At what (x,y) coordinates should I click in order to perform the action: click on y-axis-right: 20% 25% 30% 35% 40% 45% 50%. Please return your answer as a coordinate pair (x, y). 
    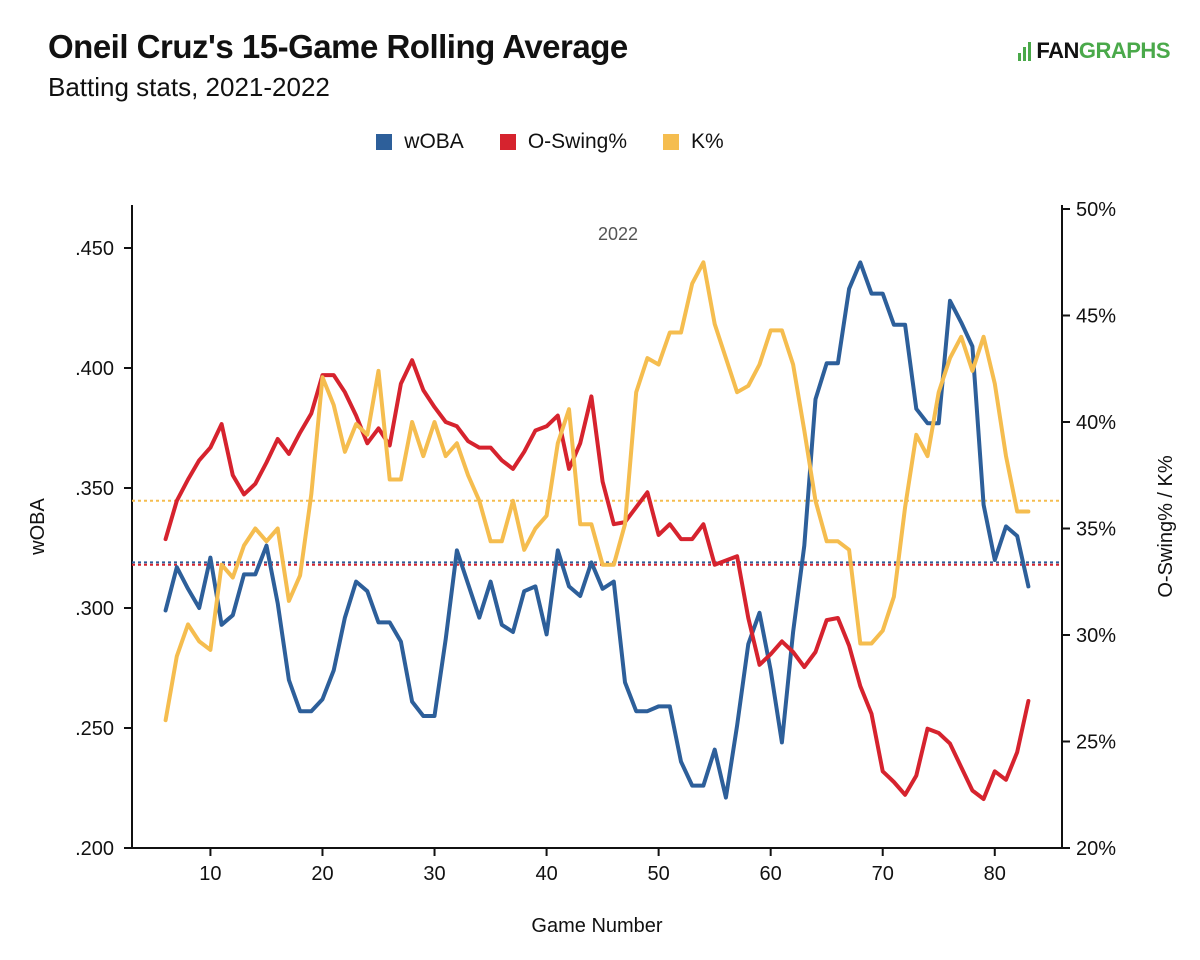
    Looking at the image, I should click on (1089, 529).